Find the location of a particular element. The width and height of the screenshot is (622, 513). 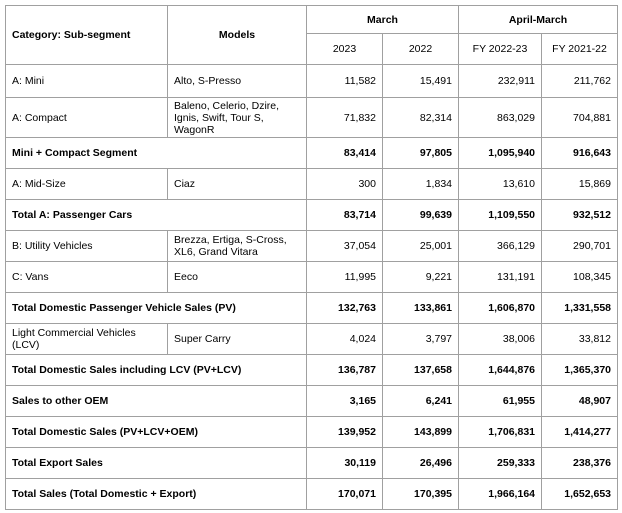

header-cell: Category: Sub-segment is located at coordinates (86, 35).